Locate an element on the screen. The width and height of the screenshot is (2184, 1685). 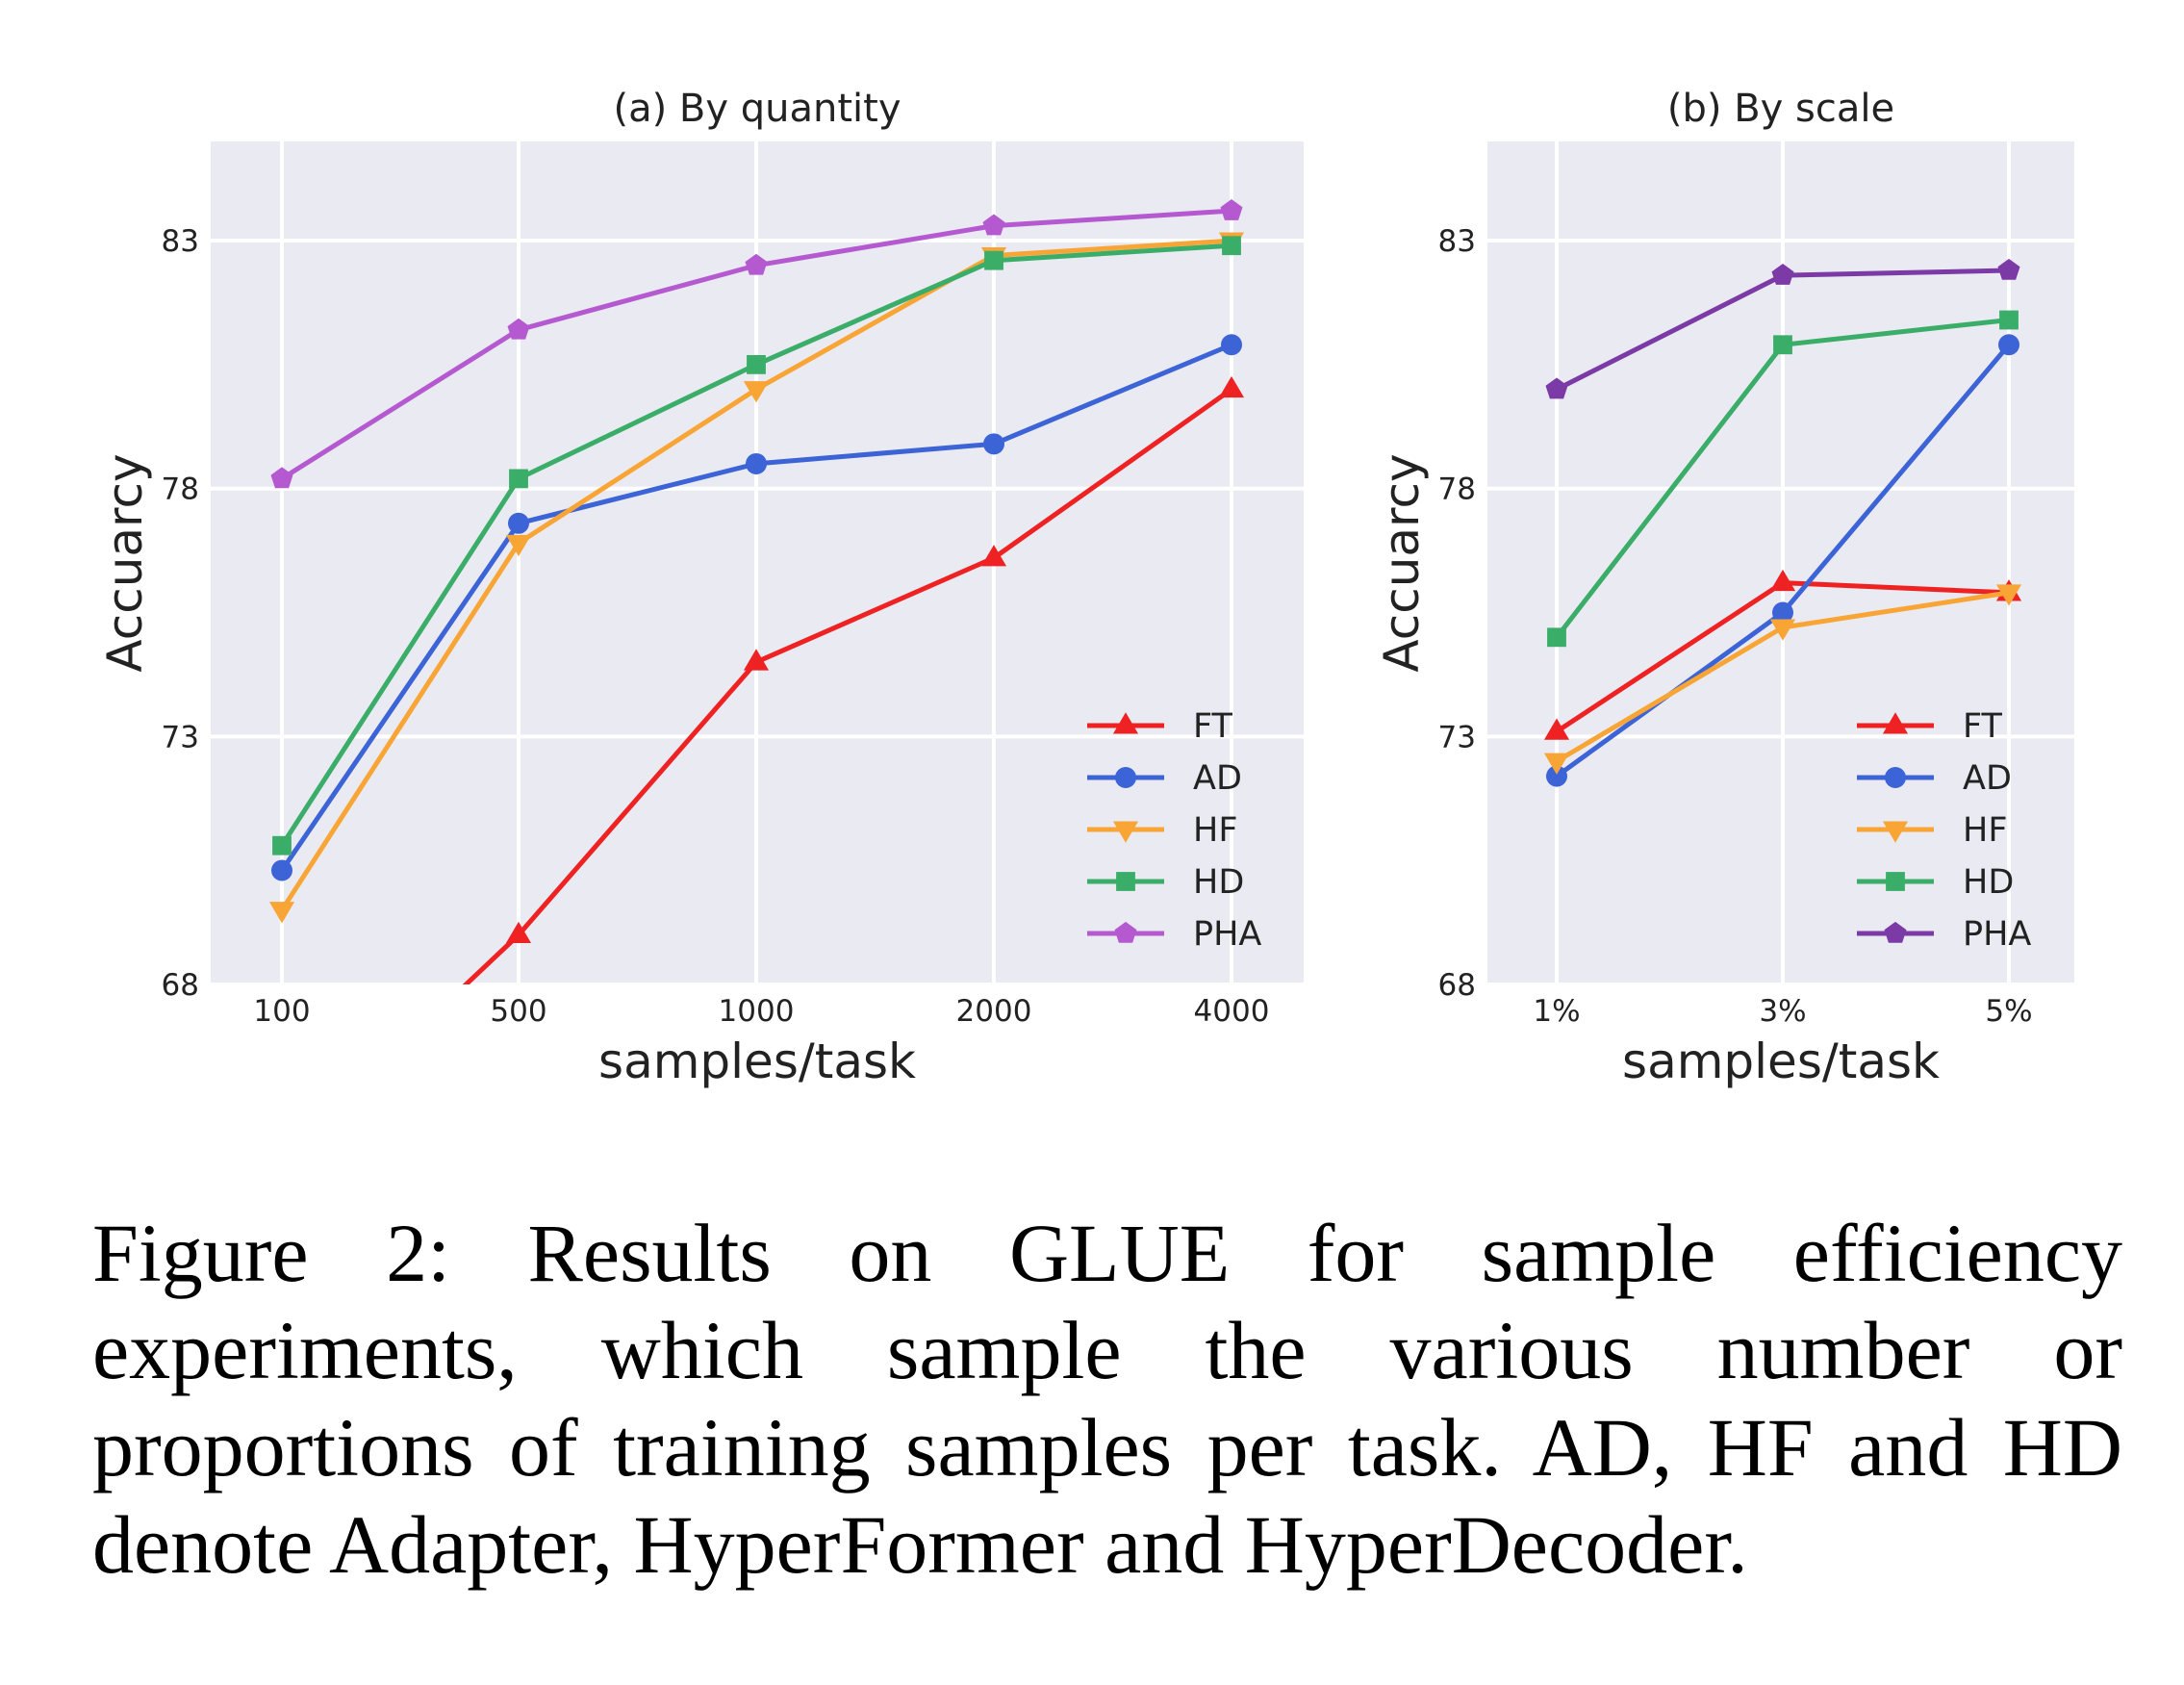
data-point-hf-1pct is located at coordinates (1556, 764).